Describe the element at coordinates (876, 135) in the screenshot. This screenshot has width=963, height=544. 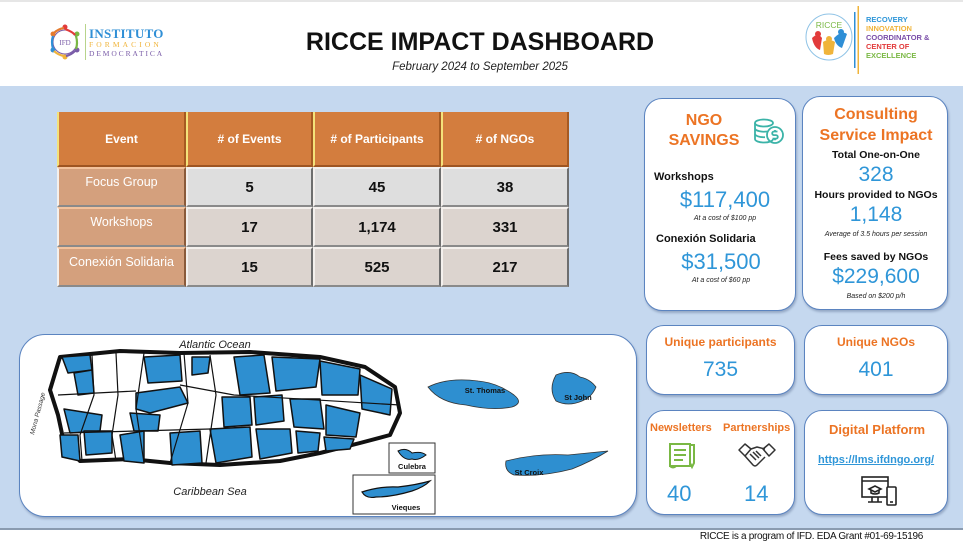
I see `consulting-title-line-2: Service Impact` at that location.